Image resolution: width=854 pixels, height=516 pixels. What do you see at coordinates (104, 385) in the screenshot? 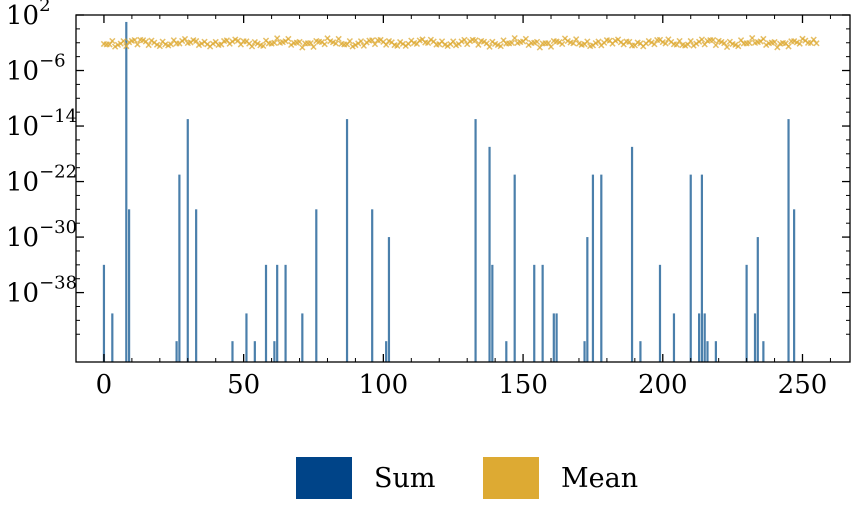
I see `x-tick-label: 0` at bounding box center [104, 385].